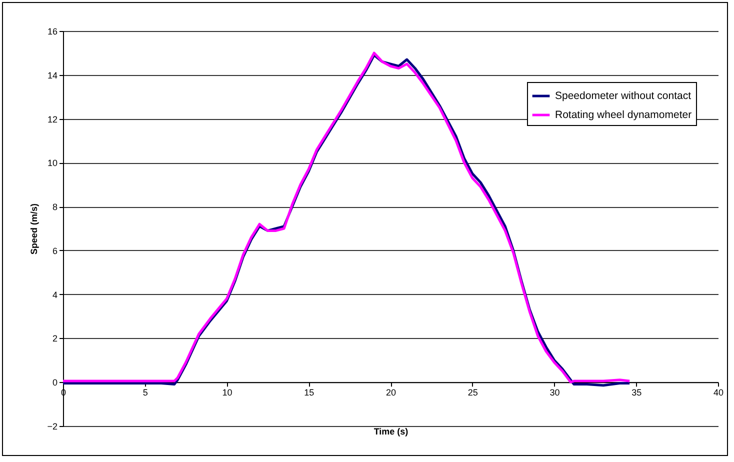 The height and width of the screenshot is (462, 734). Describe the element at coordinates (52, 427) in the screenshot. I see `y-tick-label: −2` at that location.